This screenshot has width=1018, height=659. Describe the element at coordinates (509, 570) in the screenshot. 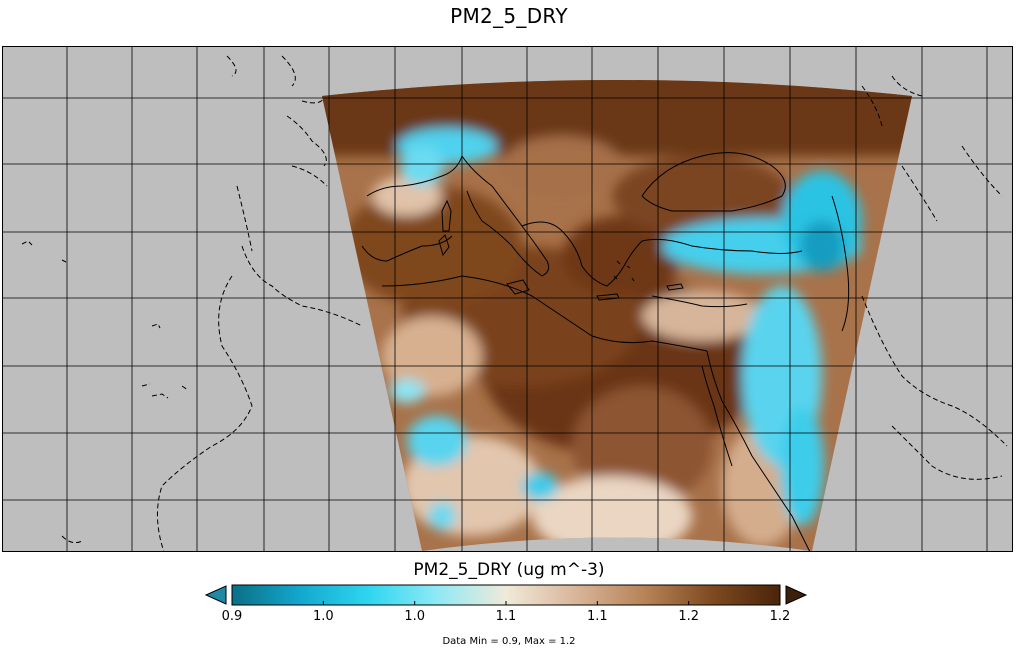

I see `colorbar-label: PM2_5_DRY (ug m^-3)` at that location.